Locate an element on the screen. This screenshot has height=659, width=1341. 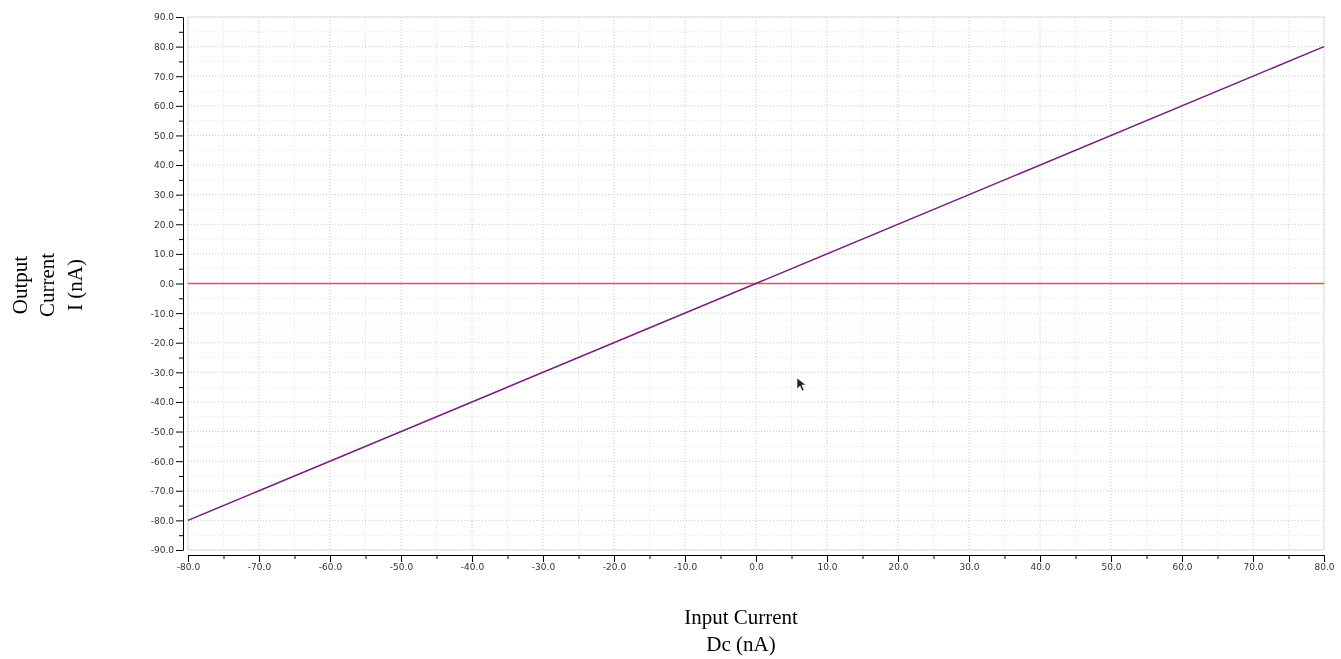
x-tick-label: -30.0 is located at coordinates (543, 567).